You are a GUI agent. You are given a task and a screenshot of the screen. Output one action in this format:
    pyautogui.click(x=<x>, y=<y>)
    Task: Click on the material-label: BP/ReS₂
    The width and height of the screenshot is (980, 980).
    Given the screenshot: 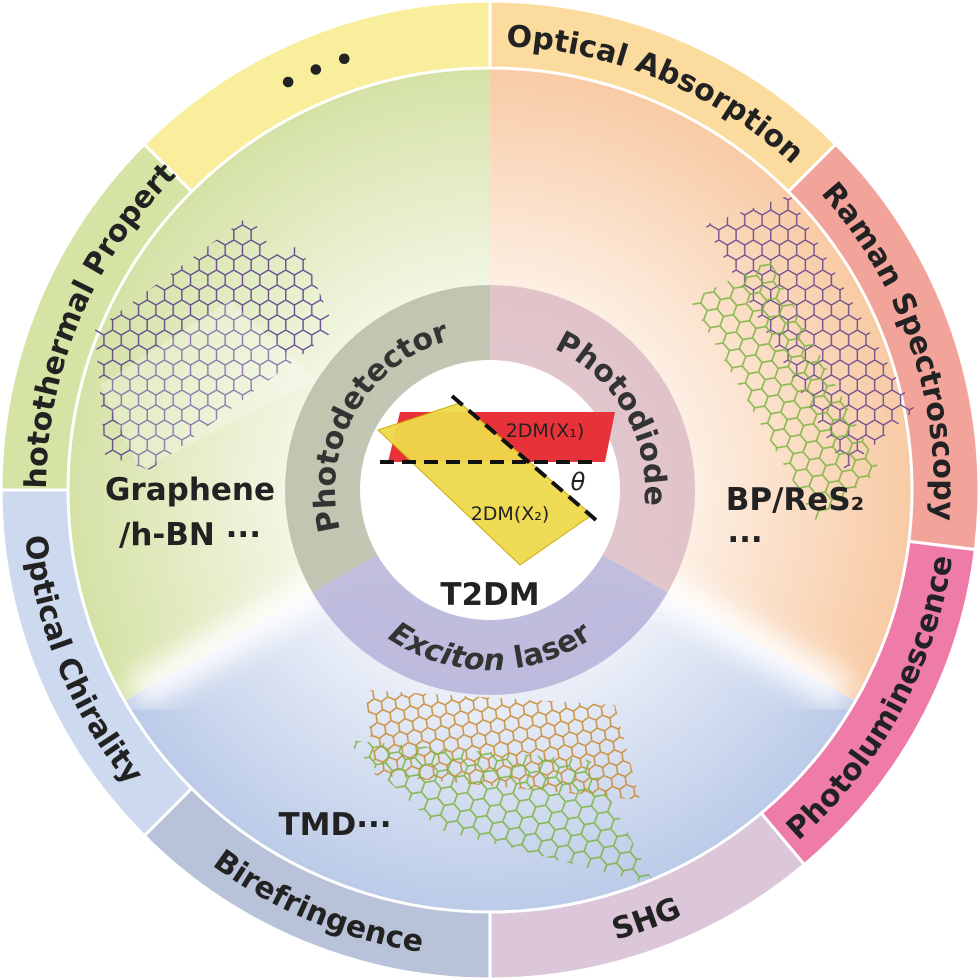 What is the action you would take?
    pyautogui.click(x=795, y=500)
    